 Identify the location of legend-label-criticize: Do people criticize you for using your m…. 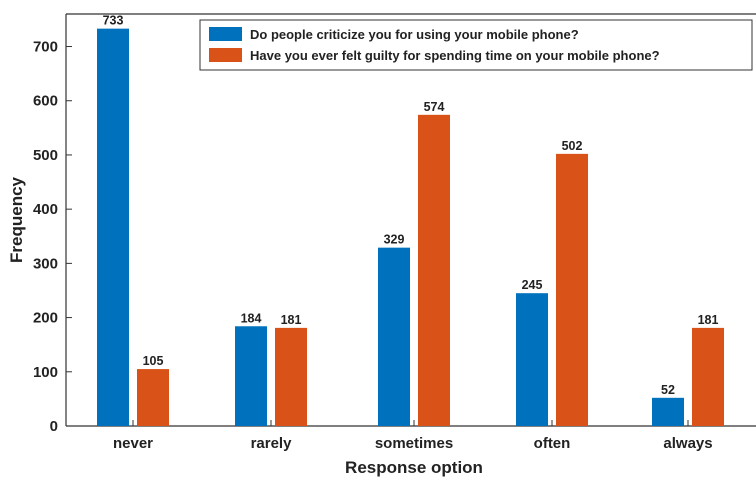
(414, 34).